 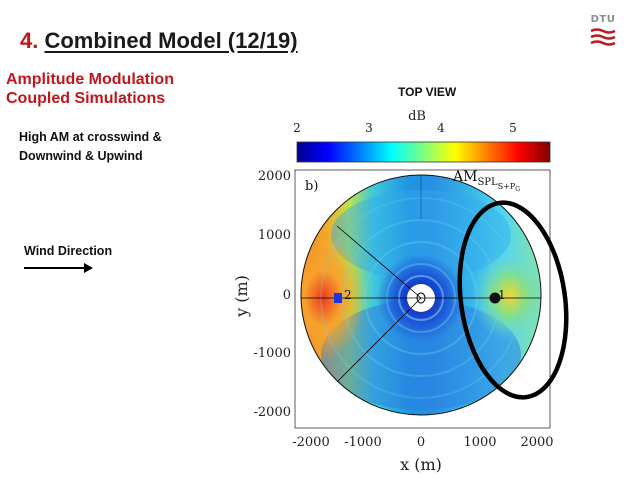 I want to click on slide-title-text: Combined Model (12/19), so click(x=171, y=40).